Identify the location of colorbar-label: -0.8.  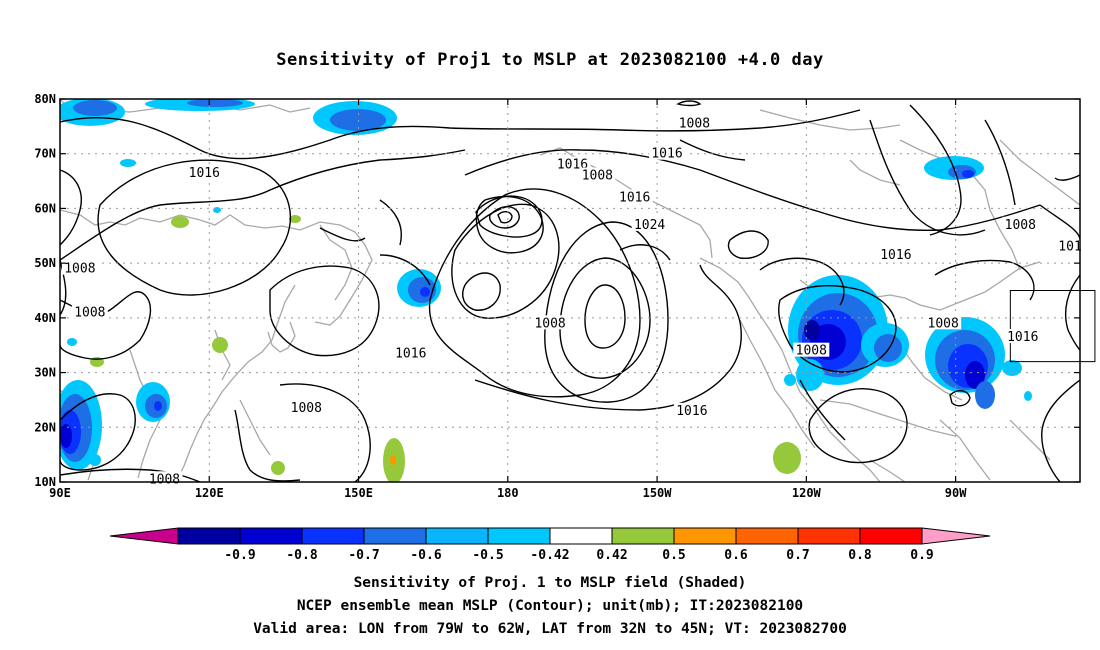
(301, 555).